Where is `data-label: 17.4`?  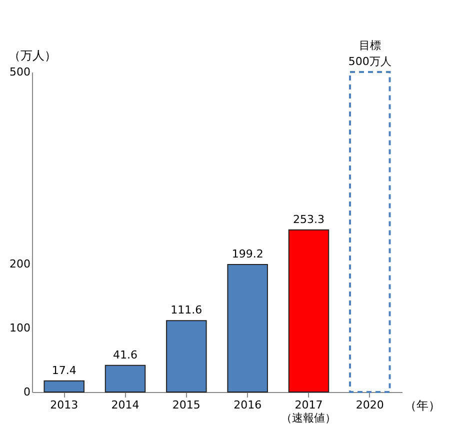
data-label: 17.4 is located at coordinates (64, 370).